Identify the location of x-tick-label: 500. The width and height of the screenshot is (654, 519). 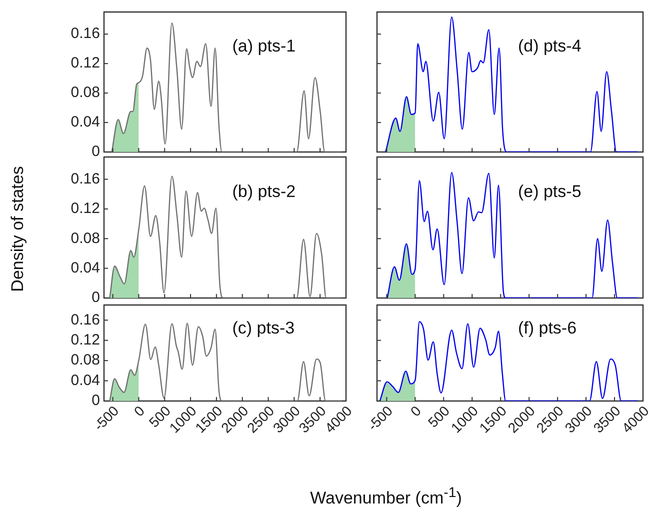
(438, 416).